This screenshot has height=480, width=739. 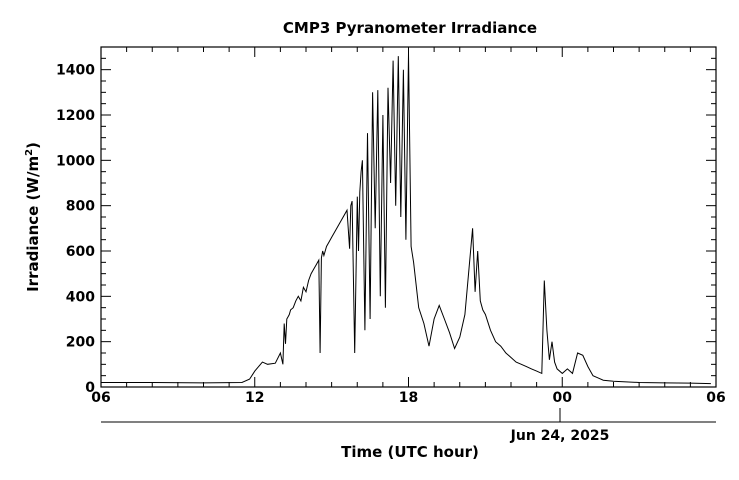 What do you see at coordinates (408, 398) in the screenshot?
I see `x-tick-label: 18` at bounding box center [408, 398].